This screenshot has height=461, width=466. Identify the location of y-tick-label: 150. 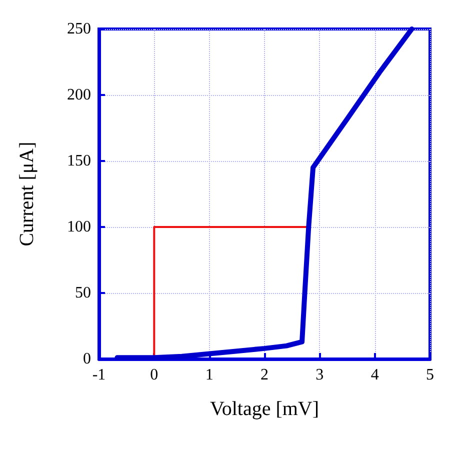
(79, 161).